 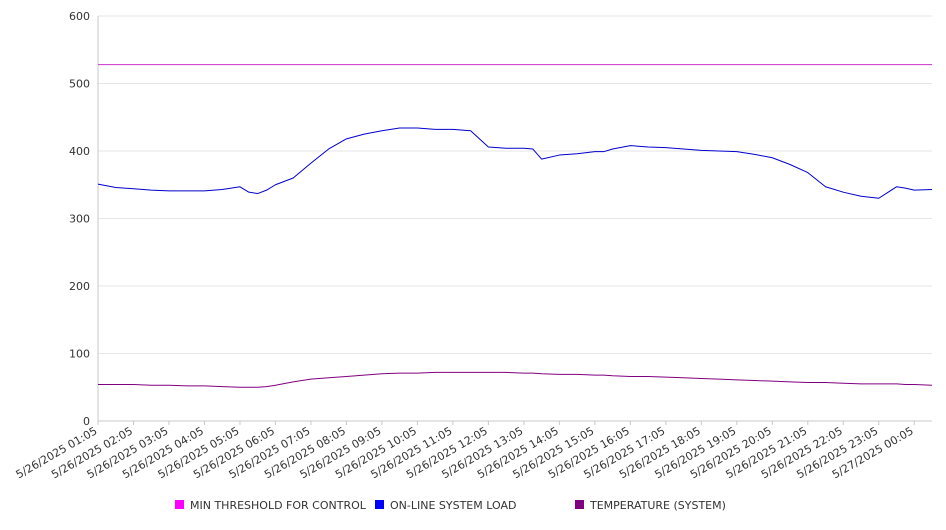 What do you see at coordinates (79, 16) in the screenshot?
I see `y-tick-label: 600` at bounding box center [79, 16].